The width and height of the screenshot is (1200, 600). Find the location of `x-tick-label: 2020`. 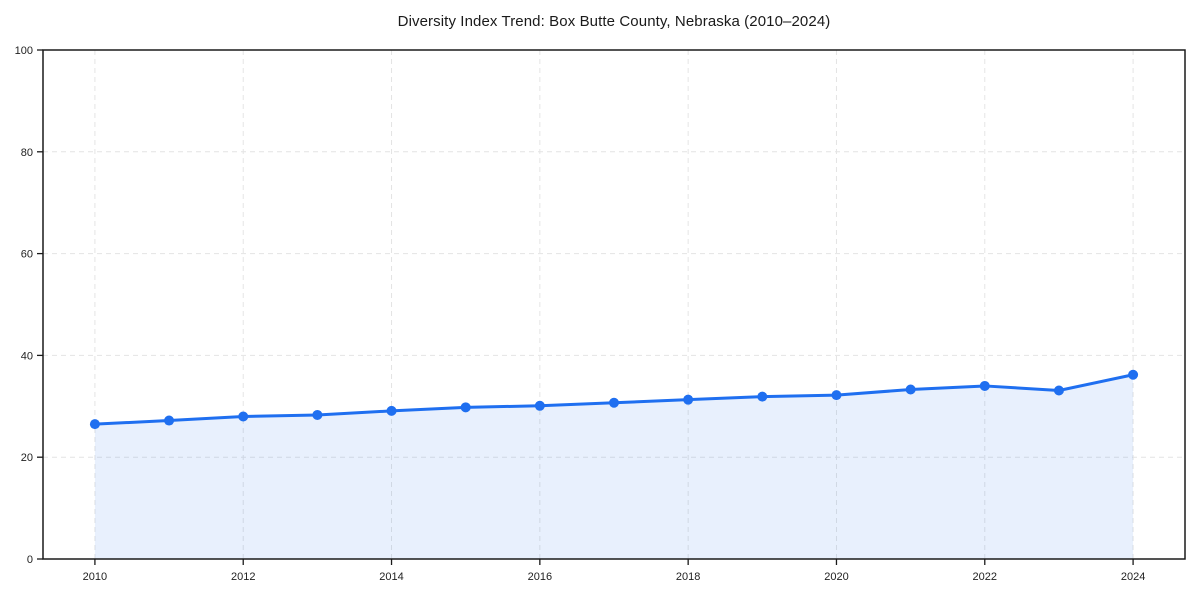

x-tick-label: 2020 is located at coordinates (836, 577).